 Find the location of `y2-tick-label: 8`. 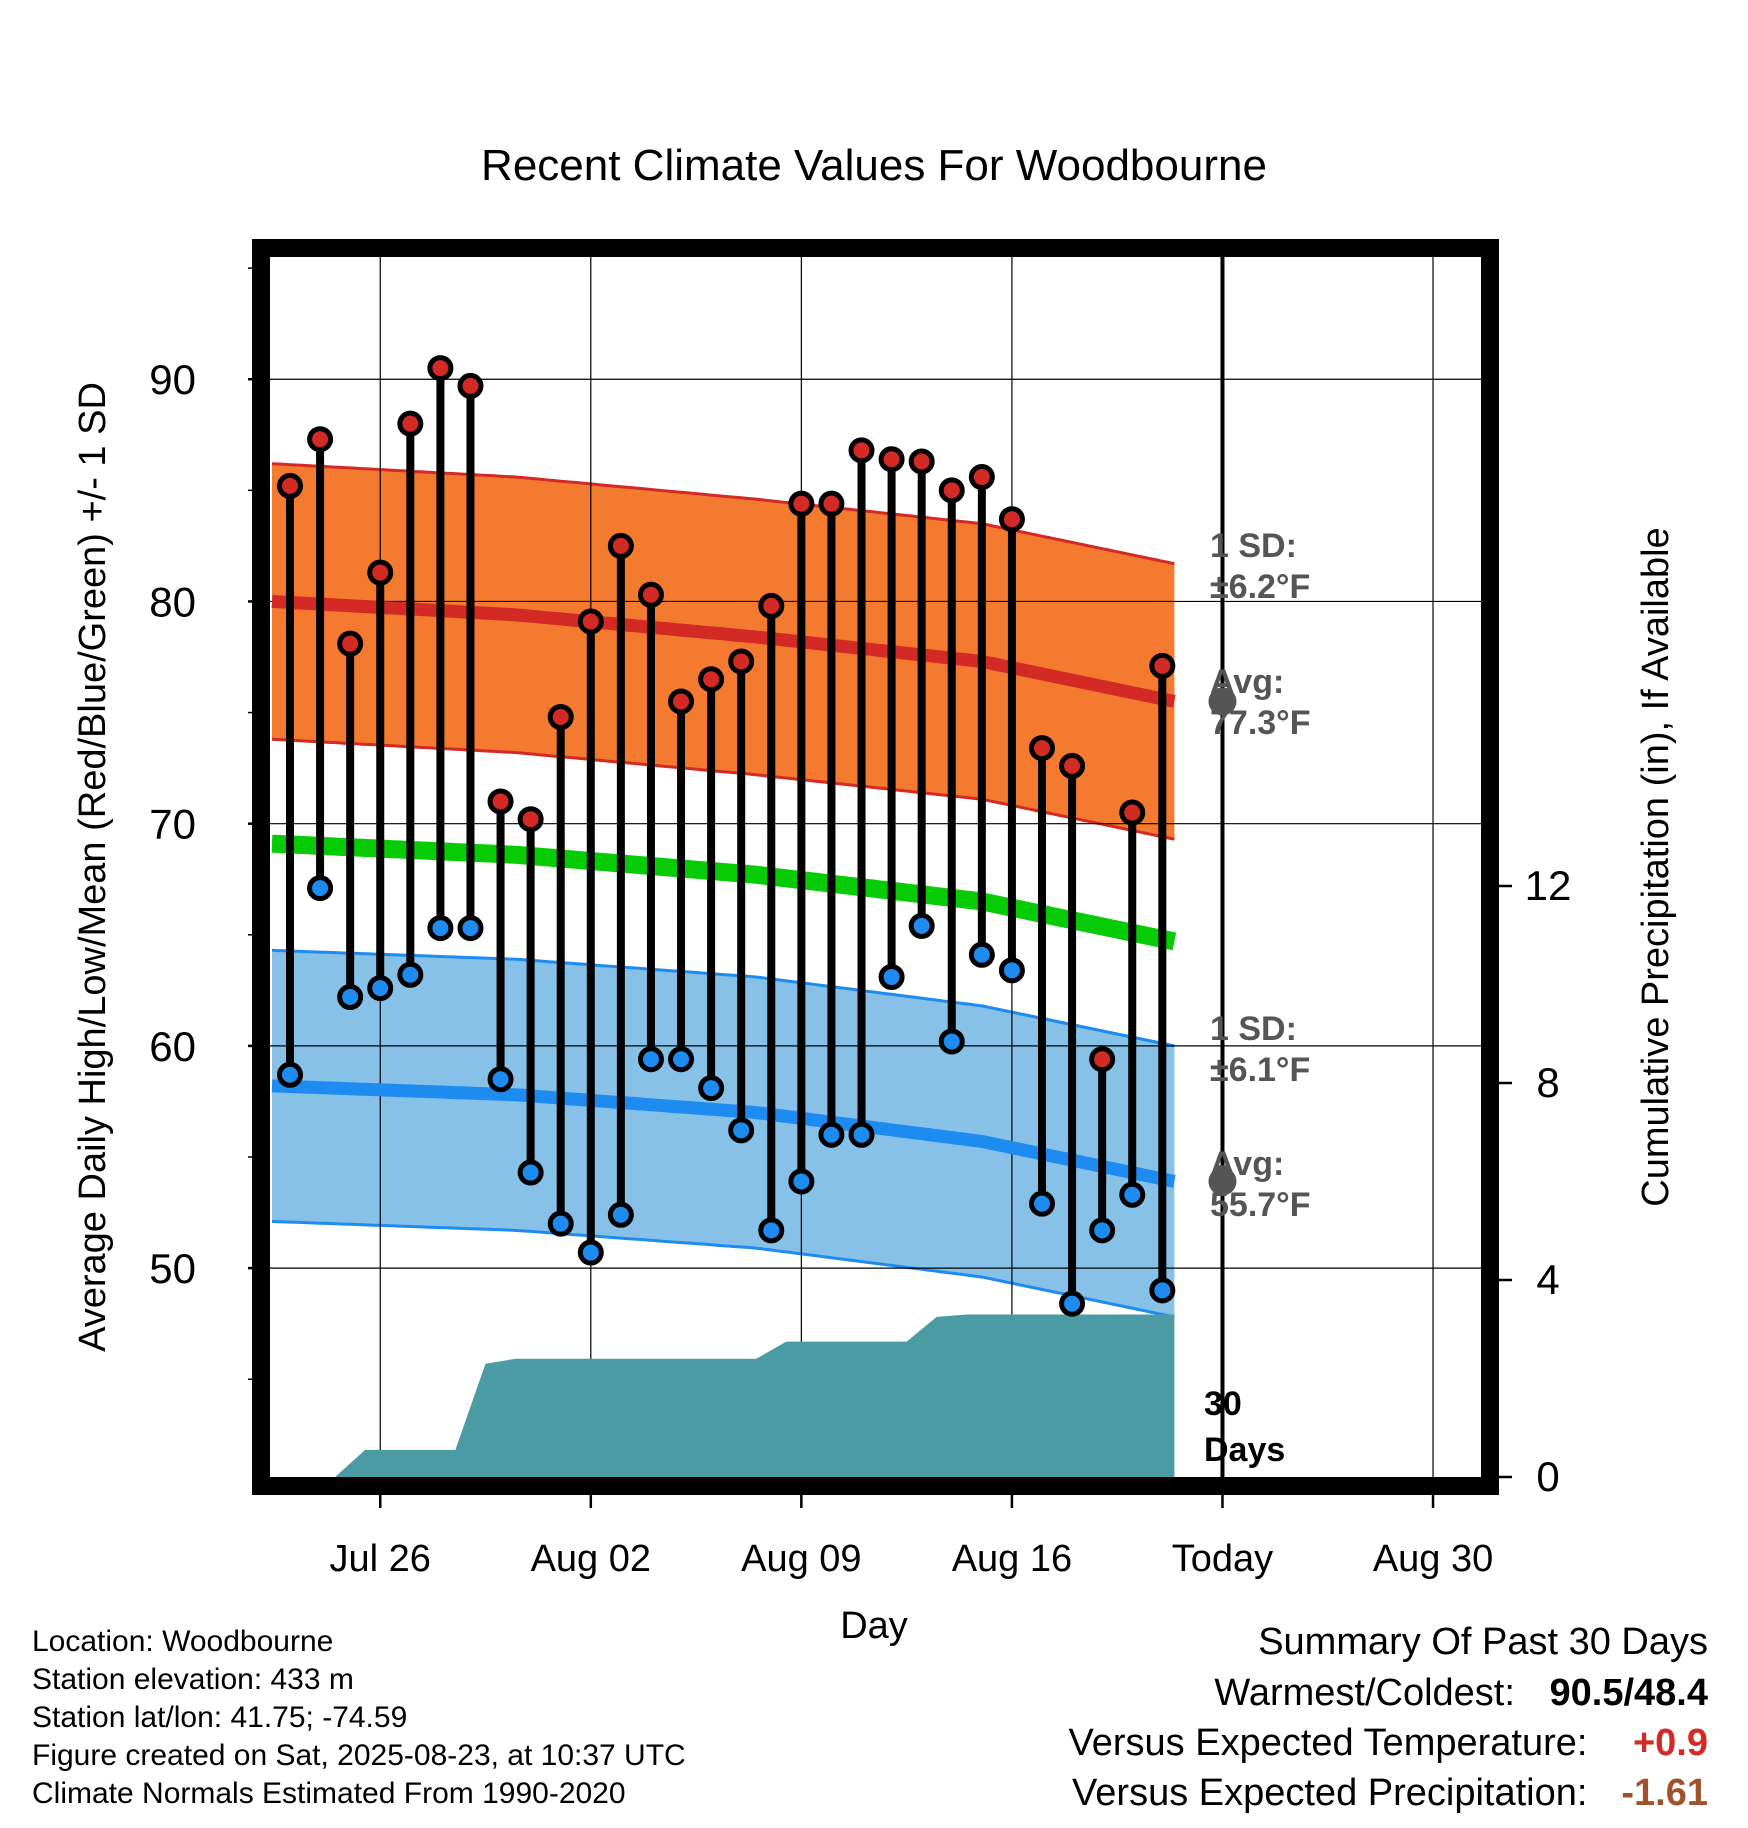

y2-tick-label: 8 is located at coordinates (1547, 1082).